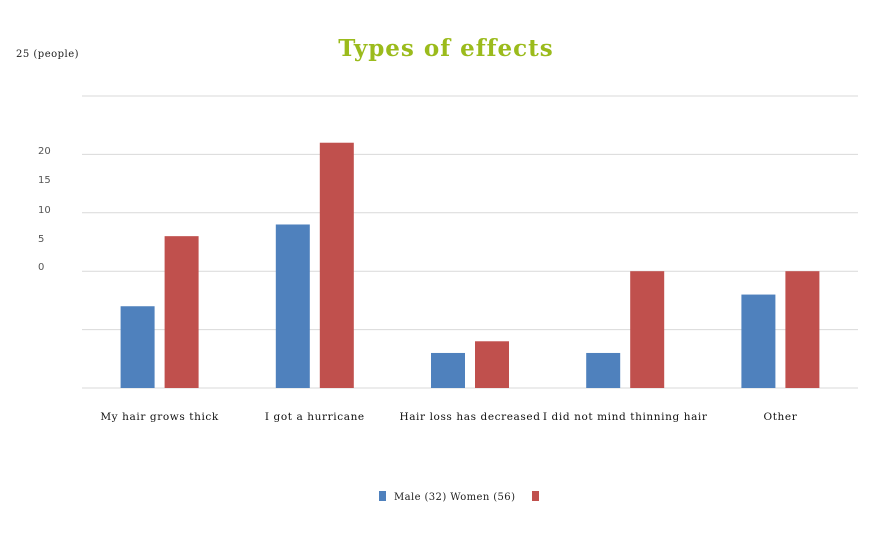  I want to click on legend-text: Male (32) Women (56), so click(454, 497).